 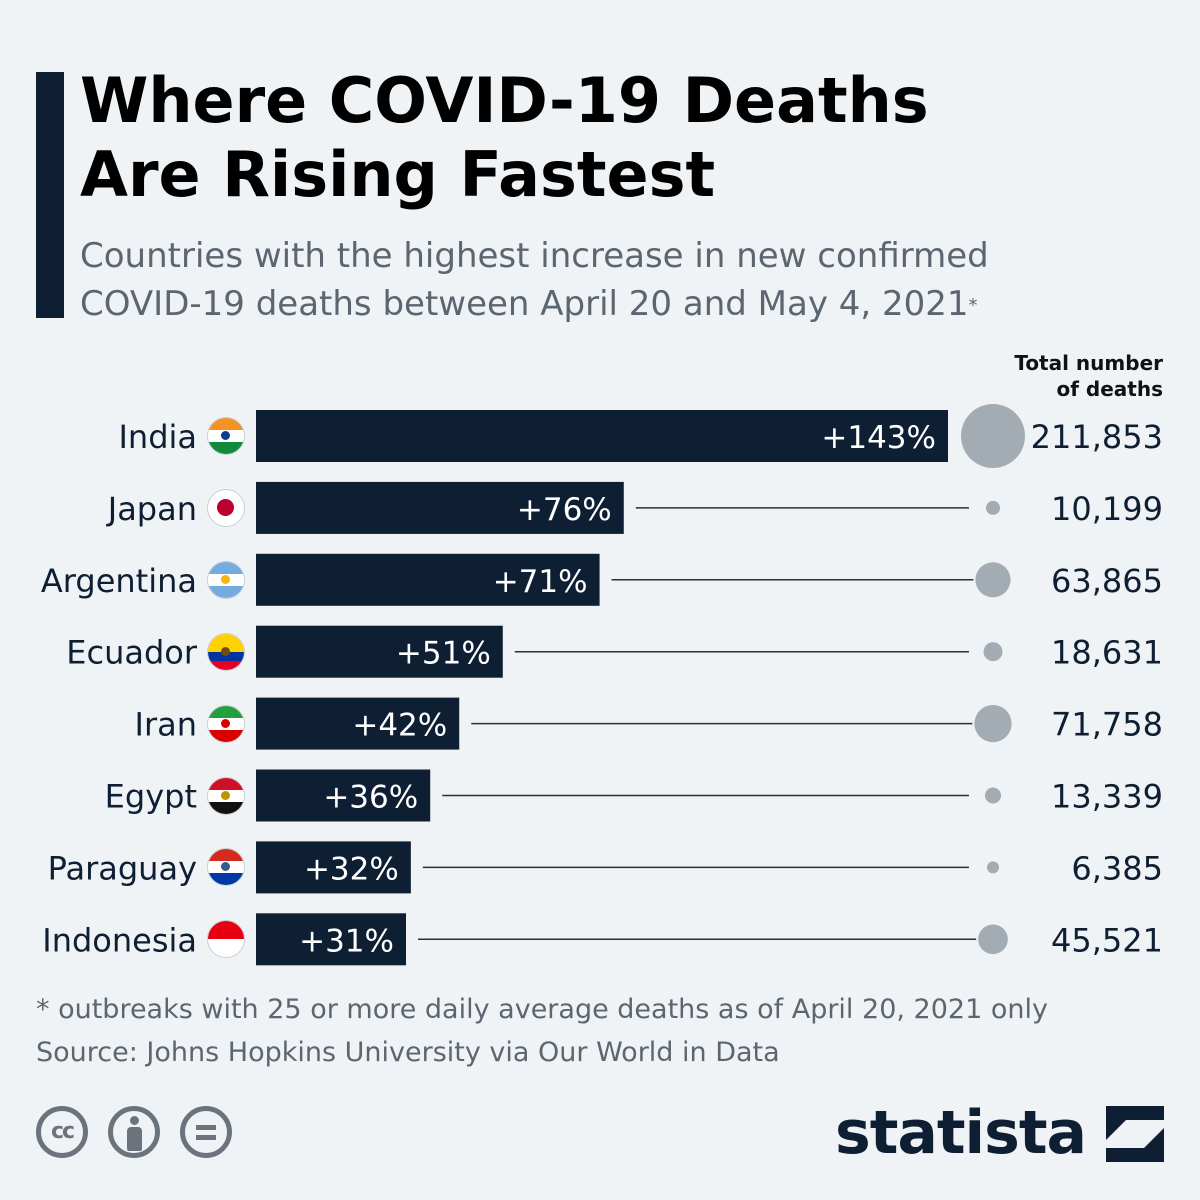 What do you see at coordinates (157, 437) in the screenshot?
I see `category-label: India` at bounding box center [157, 437].